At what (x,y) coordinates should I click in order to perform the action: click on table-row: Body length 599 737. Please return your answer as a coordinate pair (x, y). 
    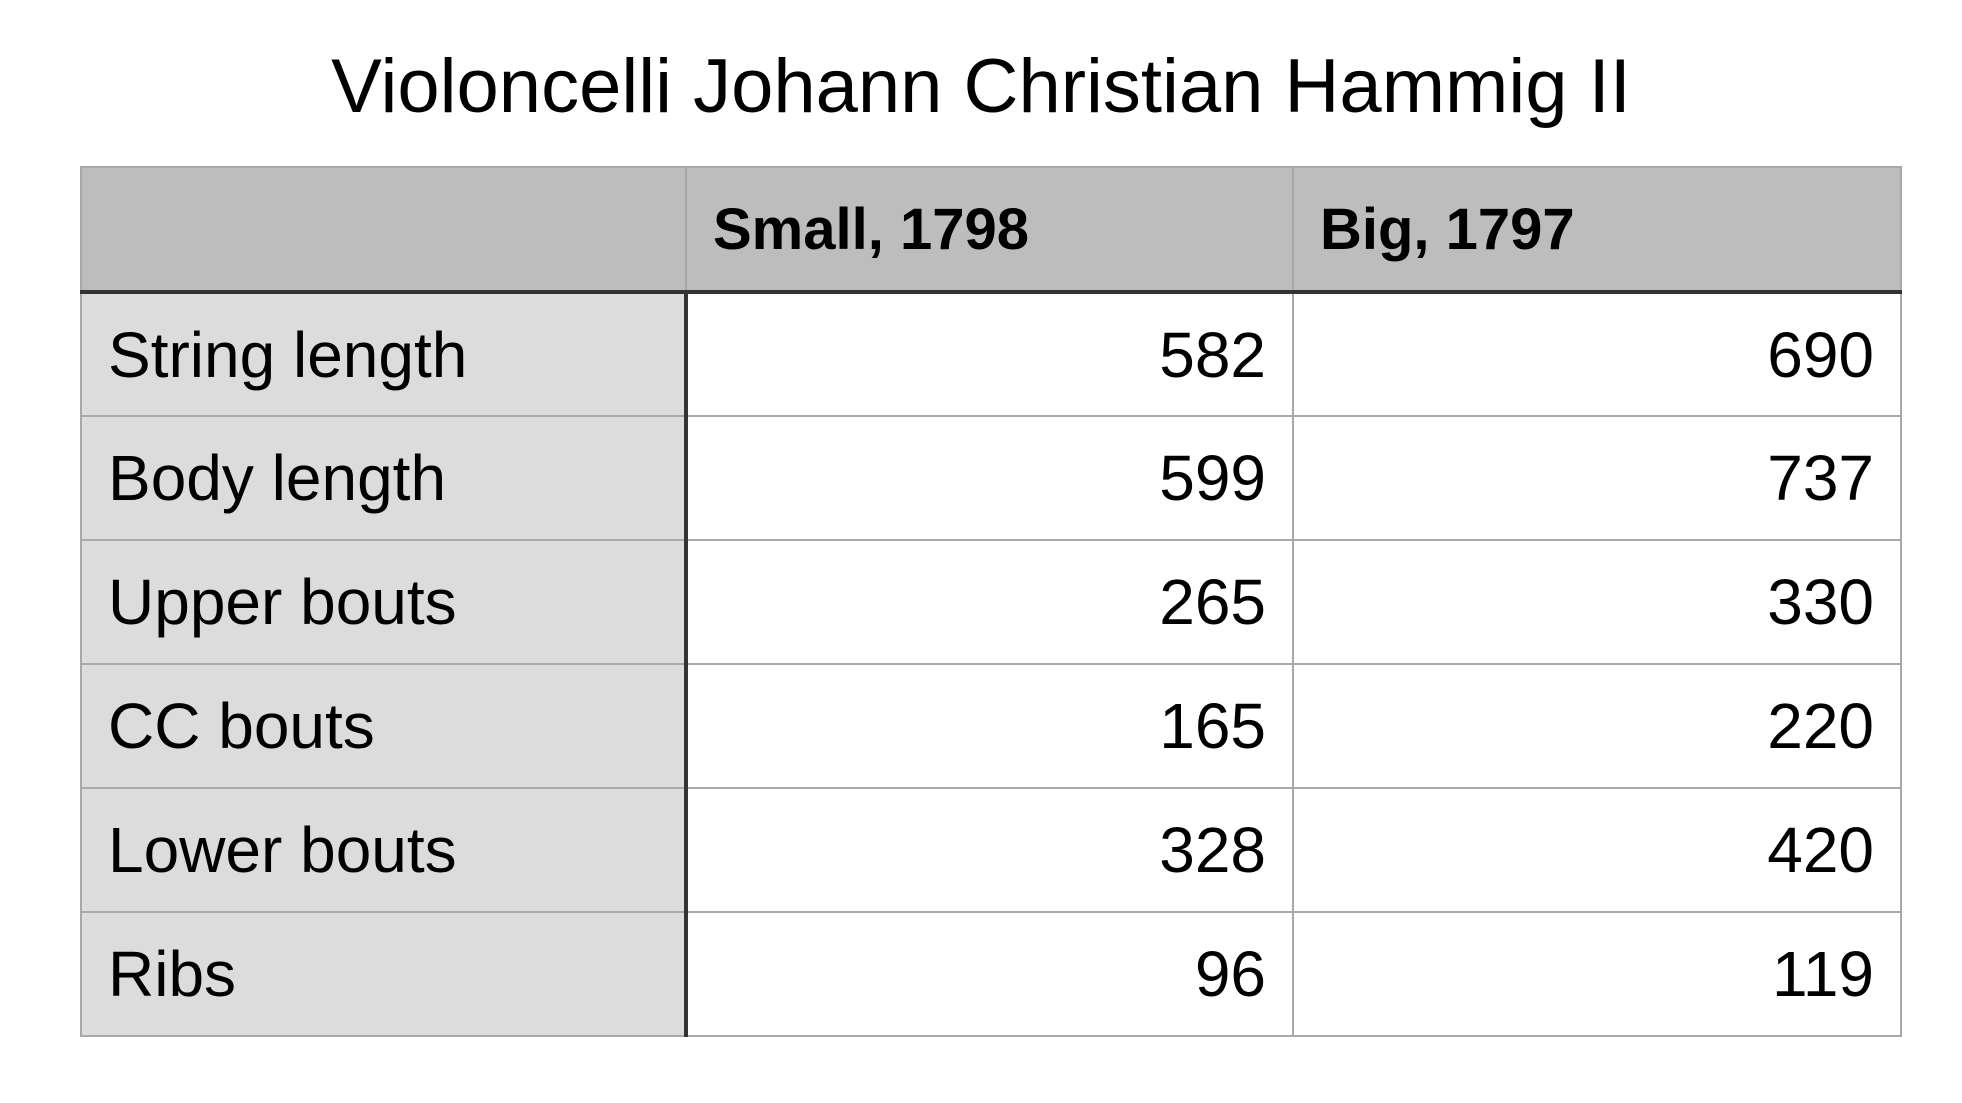
    Looking at the image, I should click on (991, 478).